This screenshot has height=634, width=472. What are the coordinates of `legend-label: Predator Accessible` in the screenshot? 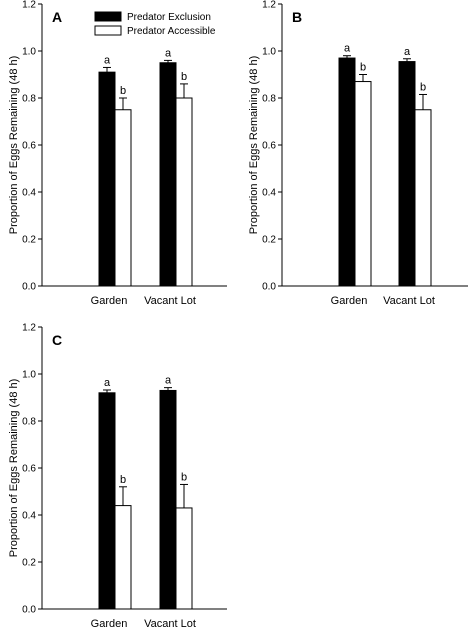 It's located at (171, 31).